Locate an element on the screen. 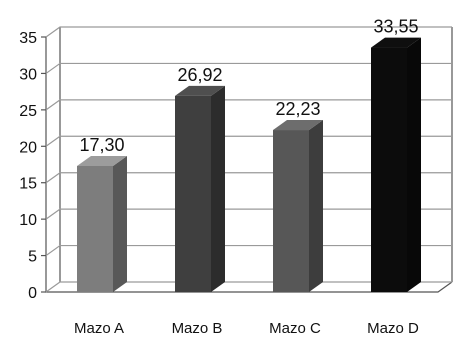 The width and height of the screenshot is (469, 344). category-label: Mazo A is located at coordinates (99, 328).